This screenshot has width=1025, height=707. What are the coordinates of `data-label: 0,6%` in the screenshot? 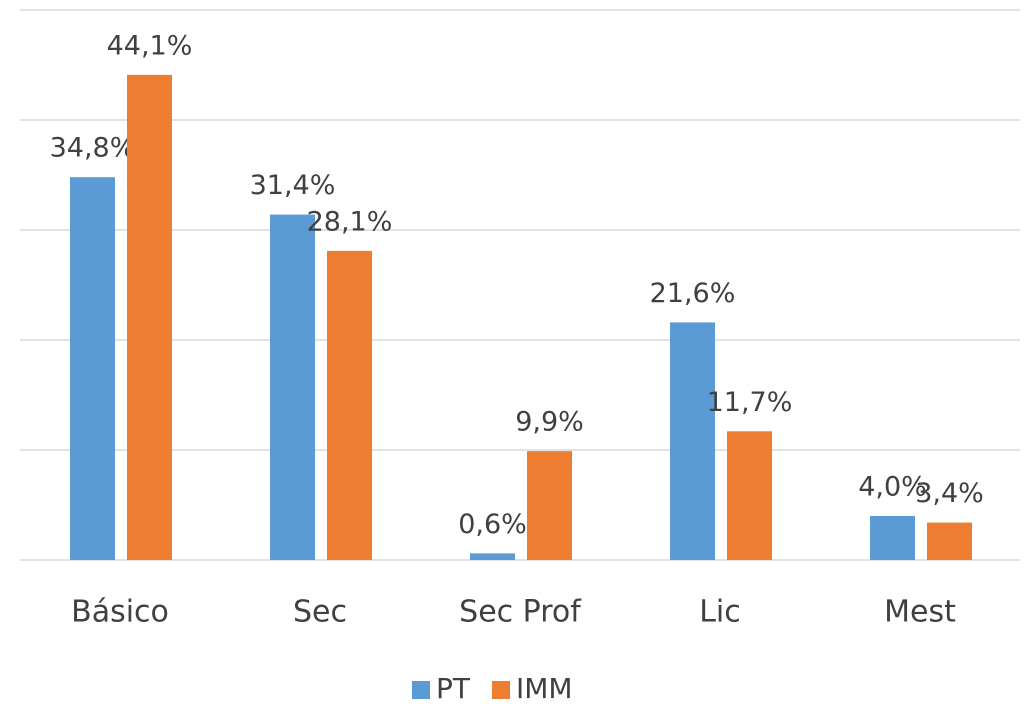 It's located at (492, 524).